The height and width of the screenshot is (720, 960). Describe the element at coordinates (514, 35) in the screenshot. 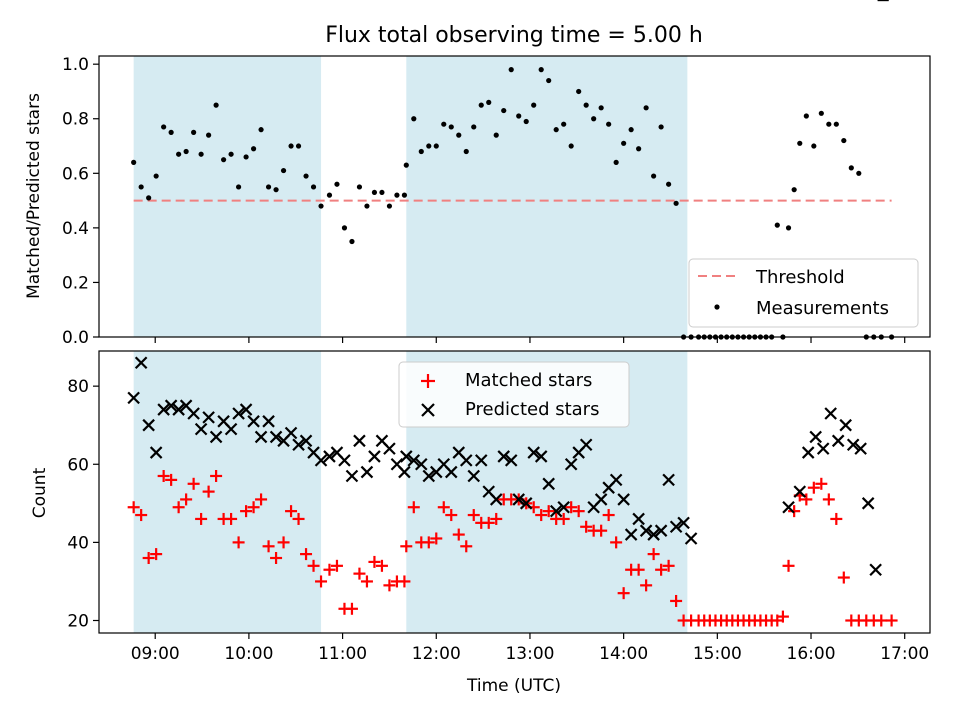

I see `chart-title: Flux total observing time = 5.00 h` at that location.